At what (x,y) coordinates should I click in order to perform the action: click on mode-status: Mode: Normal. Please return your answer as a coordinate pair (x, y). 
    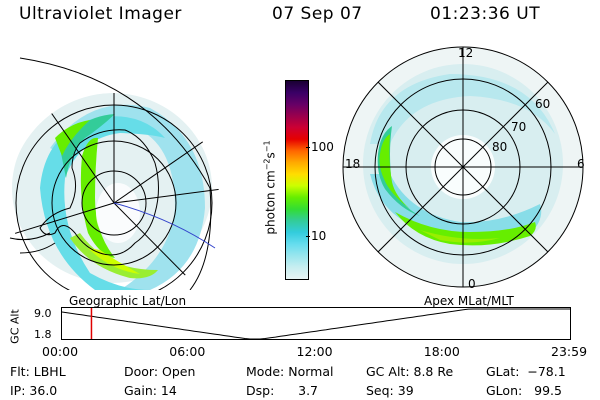
    Looking at the image, I should click on (290, 371).